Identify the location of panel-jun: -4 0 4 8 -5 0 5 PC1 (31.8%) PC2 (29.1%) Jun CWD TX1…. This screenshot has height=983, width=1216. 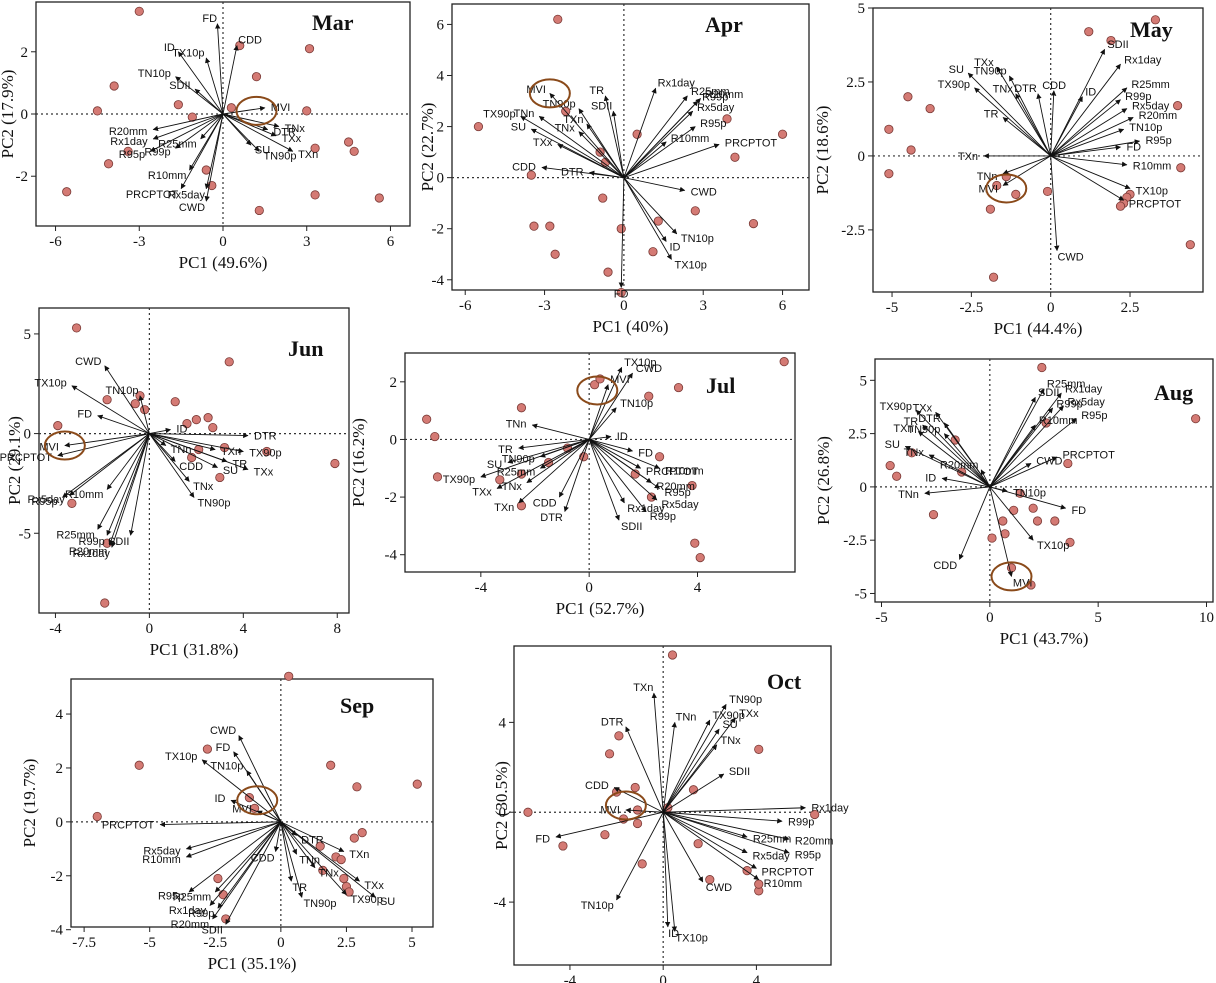
(175, 483).